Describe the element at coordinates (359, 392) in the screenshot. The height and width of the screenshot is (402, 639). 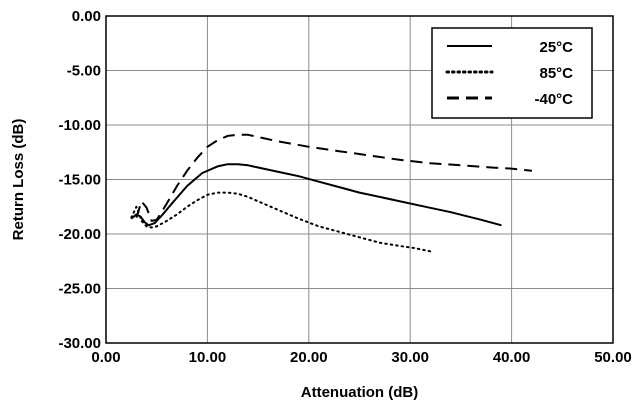
I see `x-axis-title: Attenuation (dB)` at that location.